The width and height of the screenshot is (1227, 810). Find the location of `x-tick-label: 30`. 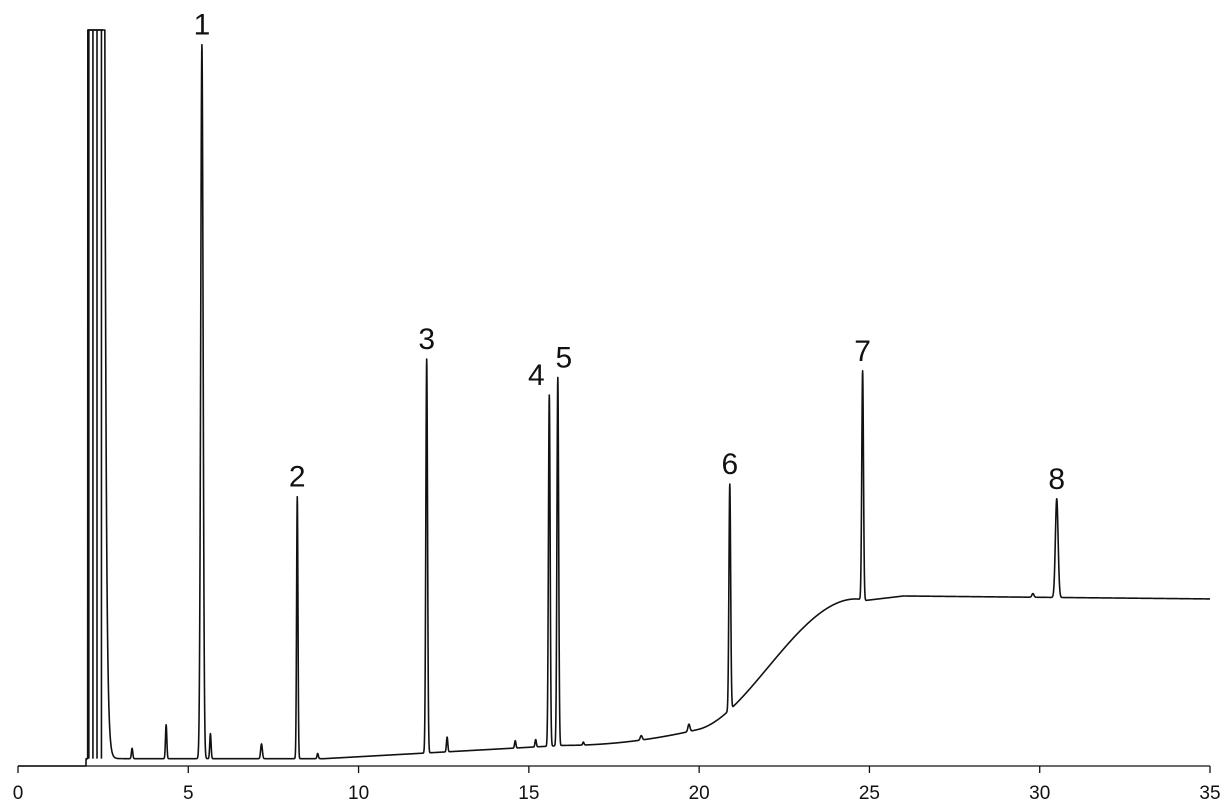

x-tick-label: 30 is located at coordinates (1039, 793).